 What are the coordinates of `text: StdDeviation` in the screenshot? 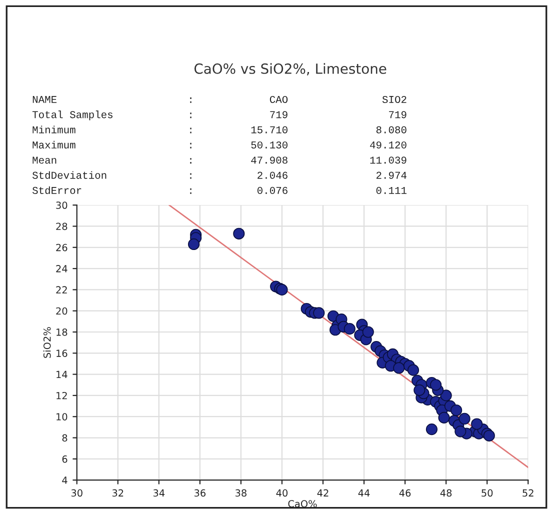 It's located at (69, 175).